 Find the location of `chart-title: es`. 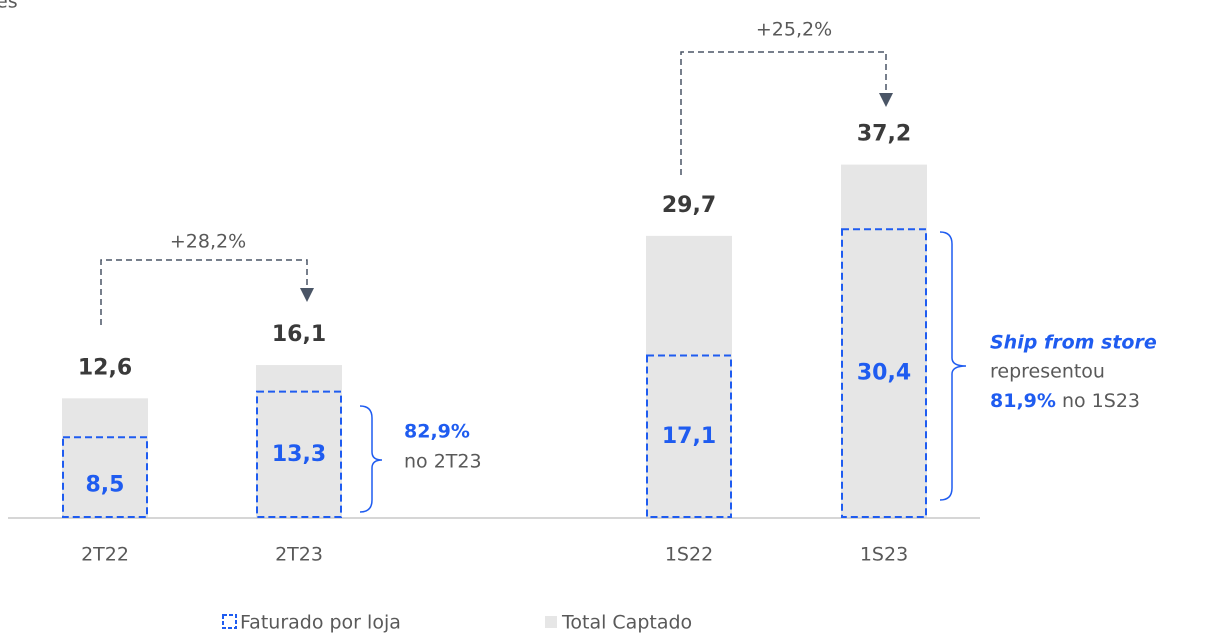

chart-title: es is located at coordinates (9, 6).